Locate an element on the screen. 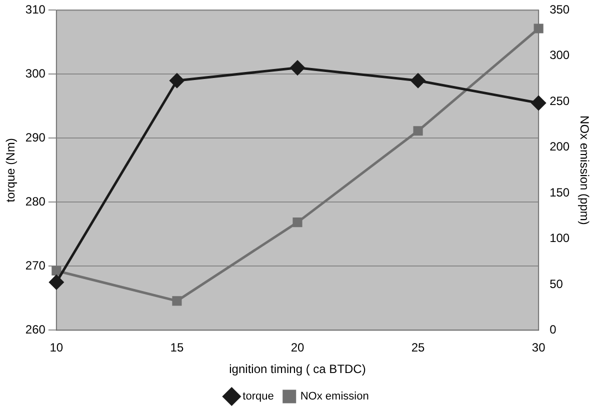 The width and height of the screenshot is (605, 412). legend-label: torque is located at coordinates (258, 396).